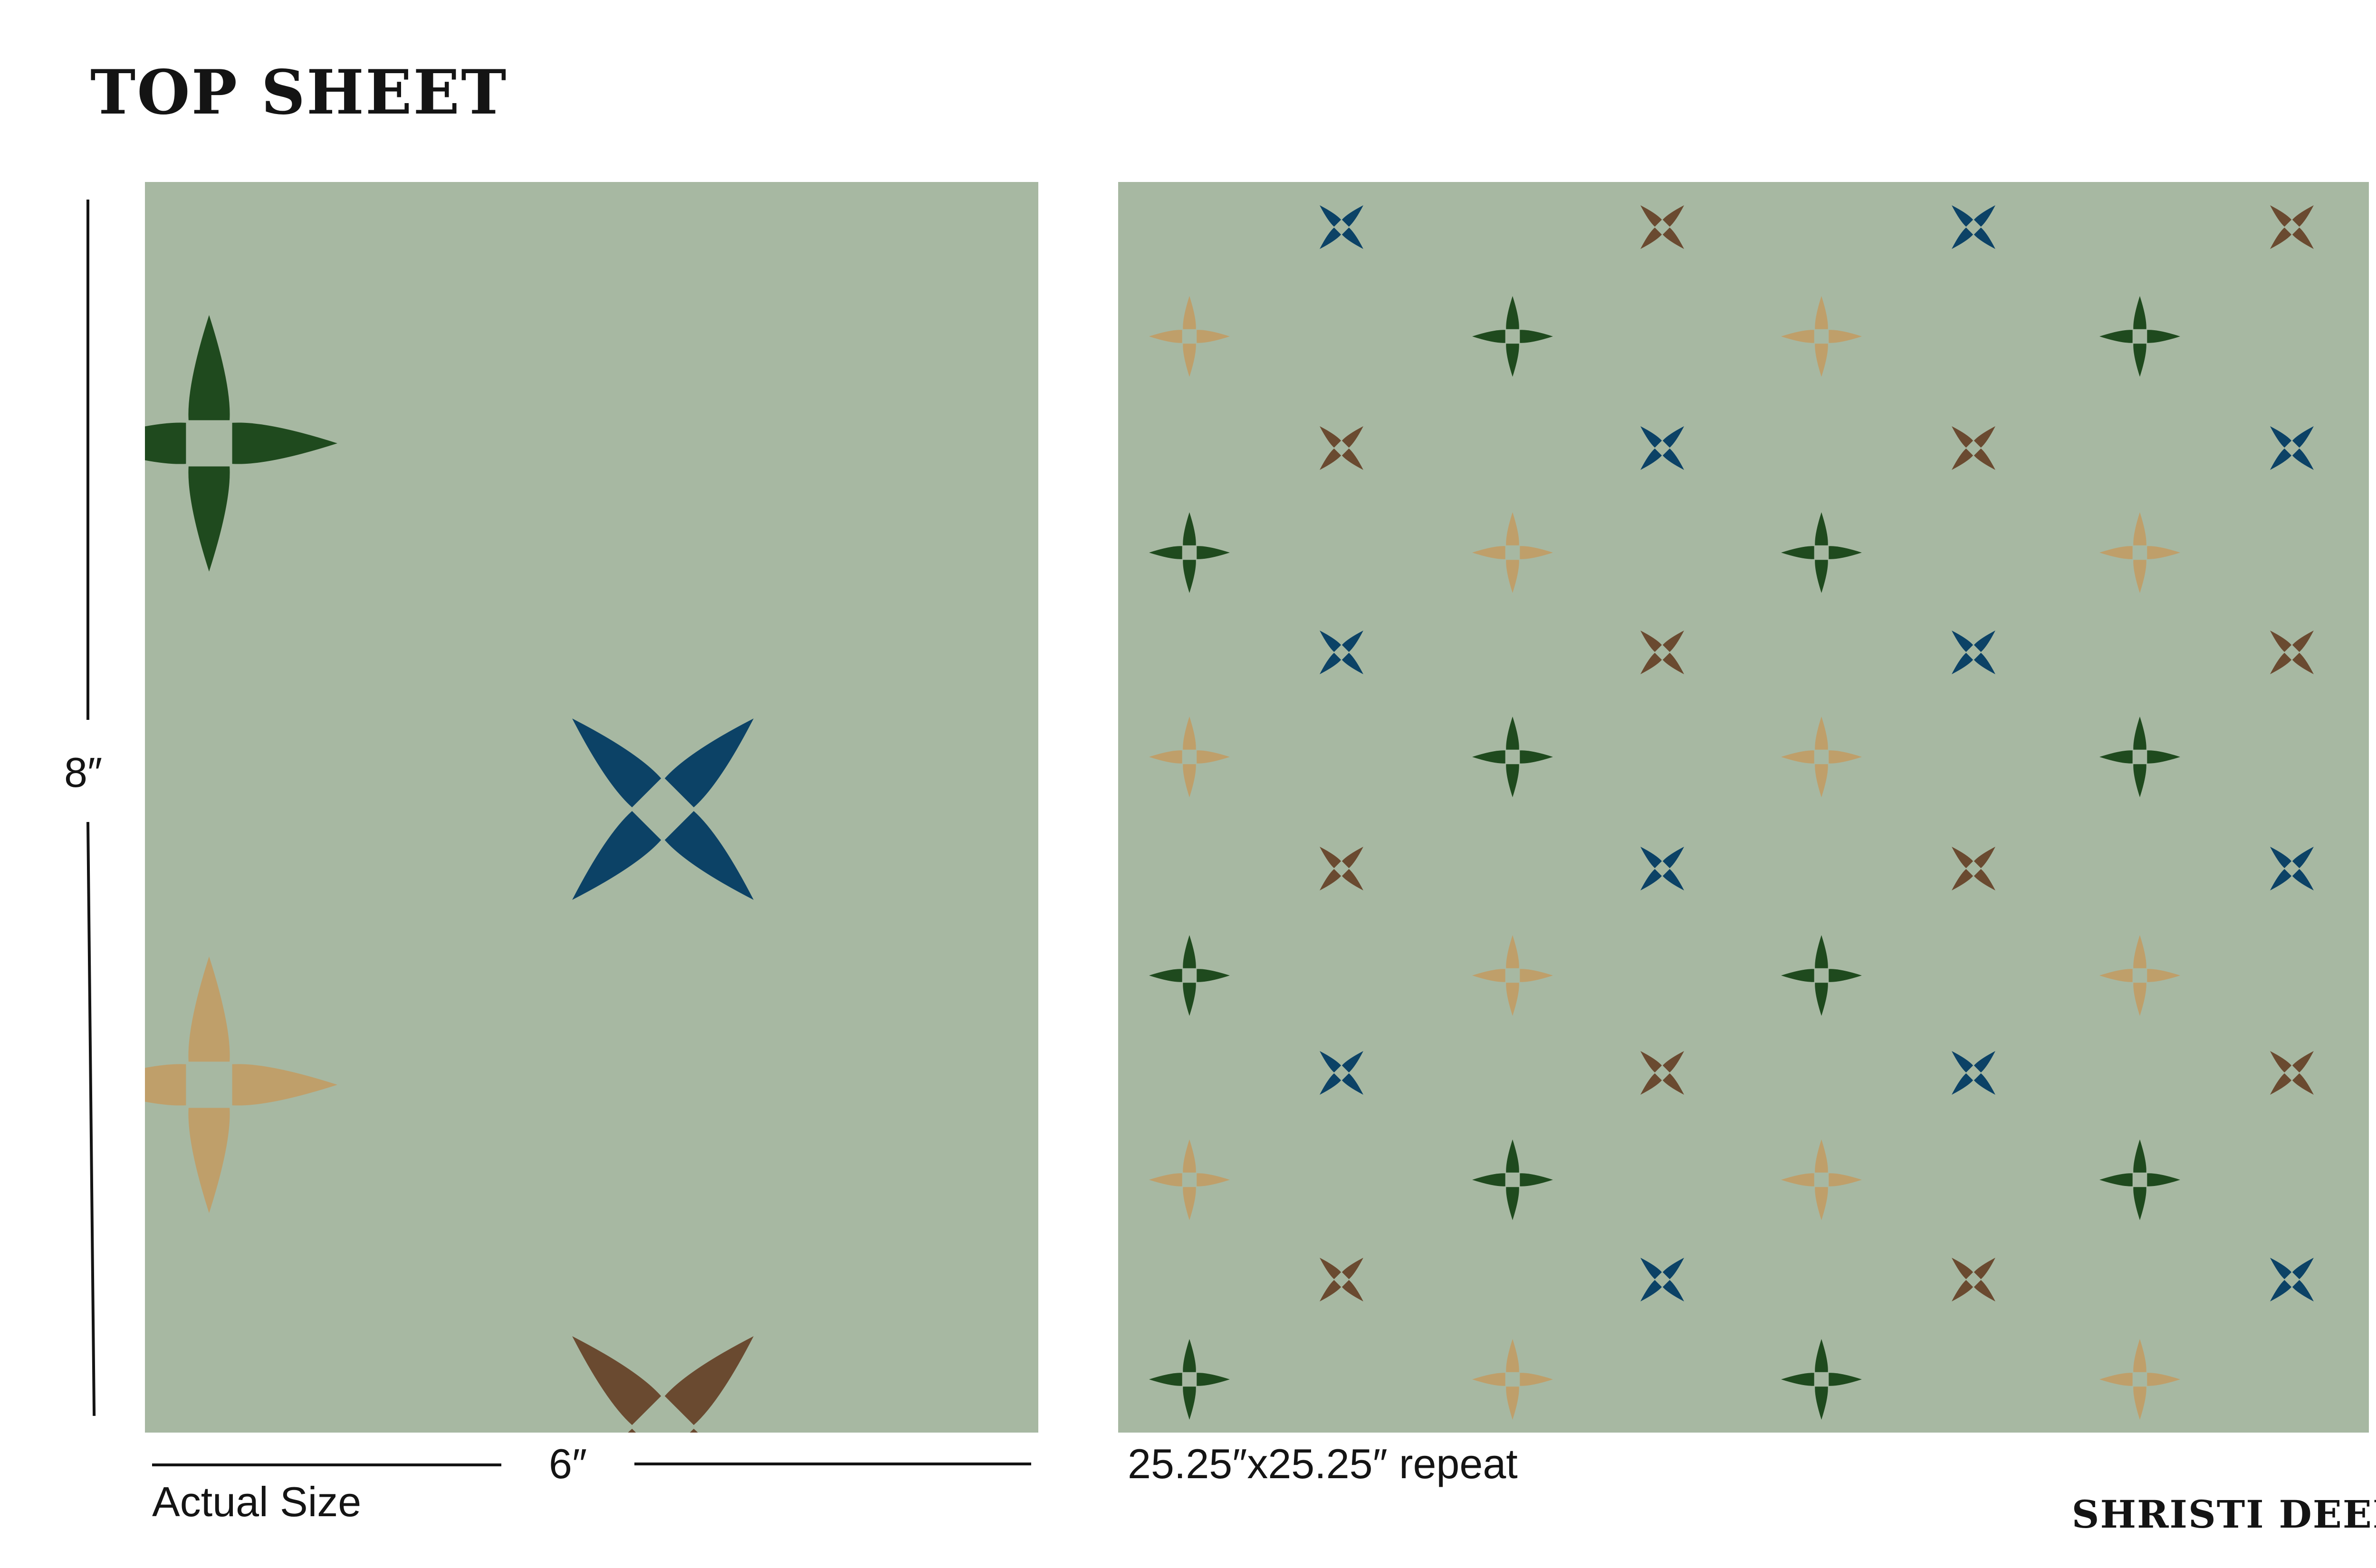  I want to click on height-dimension-line-bottom, so click(91, 1119).